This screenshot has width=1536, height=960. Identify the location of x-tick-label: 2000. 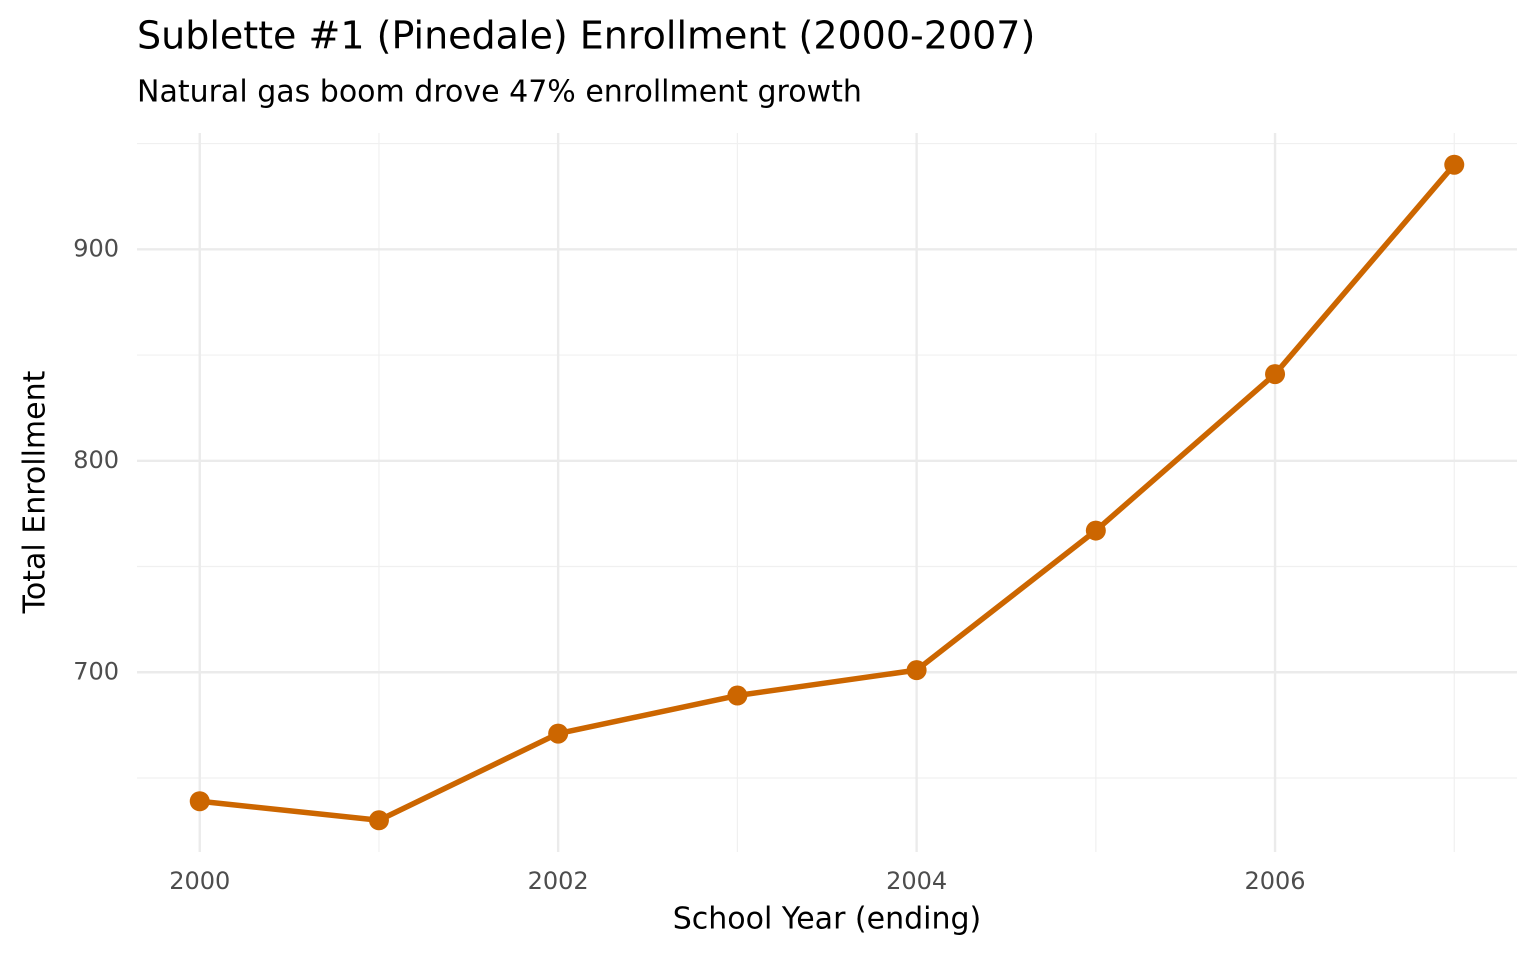
(199, 881).